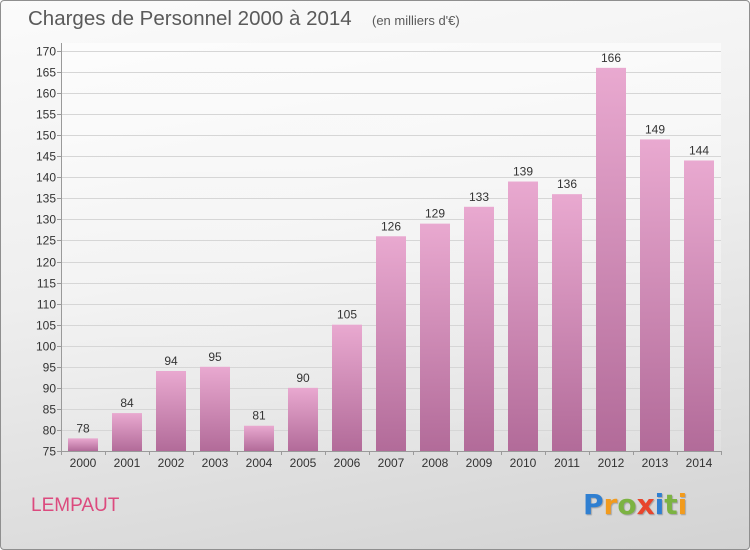  Describe the element at coordinates (46, 241) in the screenshot. I see `y-tick-label: 125` at that location.